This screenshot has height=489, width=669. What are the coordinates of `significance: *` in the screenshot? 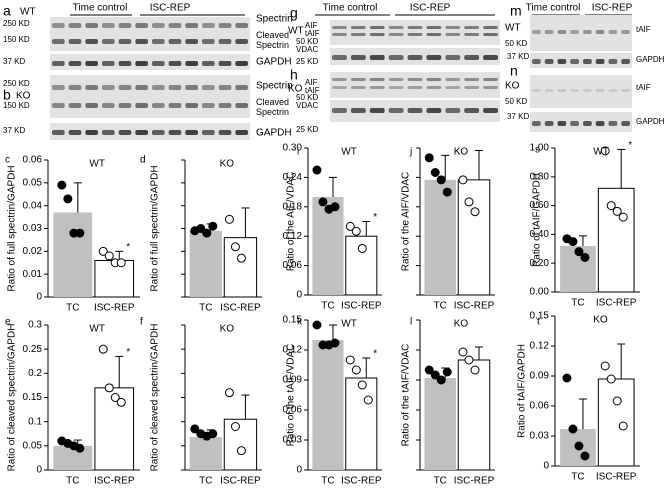 It's located at (375, 354).